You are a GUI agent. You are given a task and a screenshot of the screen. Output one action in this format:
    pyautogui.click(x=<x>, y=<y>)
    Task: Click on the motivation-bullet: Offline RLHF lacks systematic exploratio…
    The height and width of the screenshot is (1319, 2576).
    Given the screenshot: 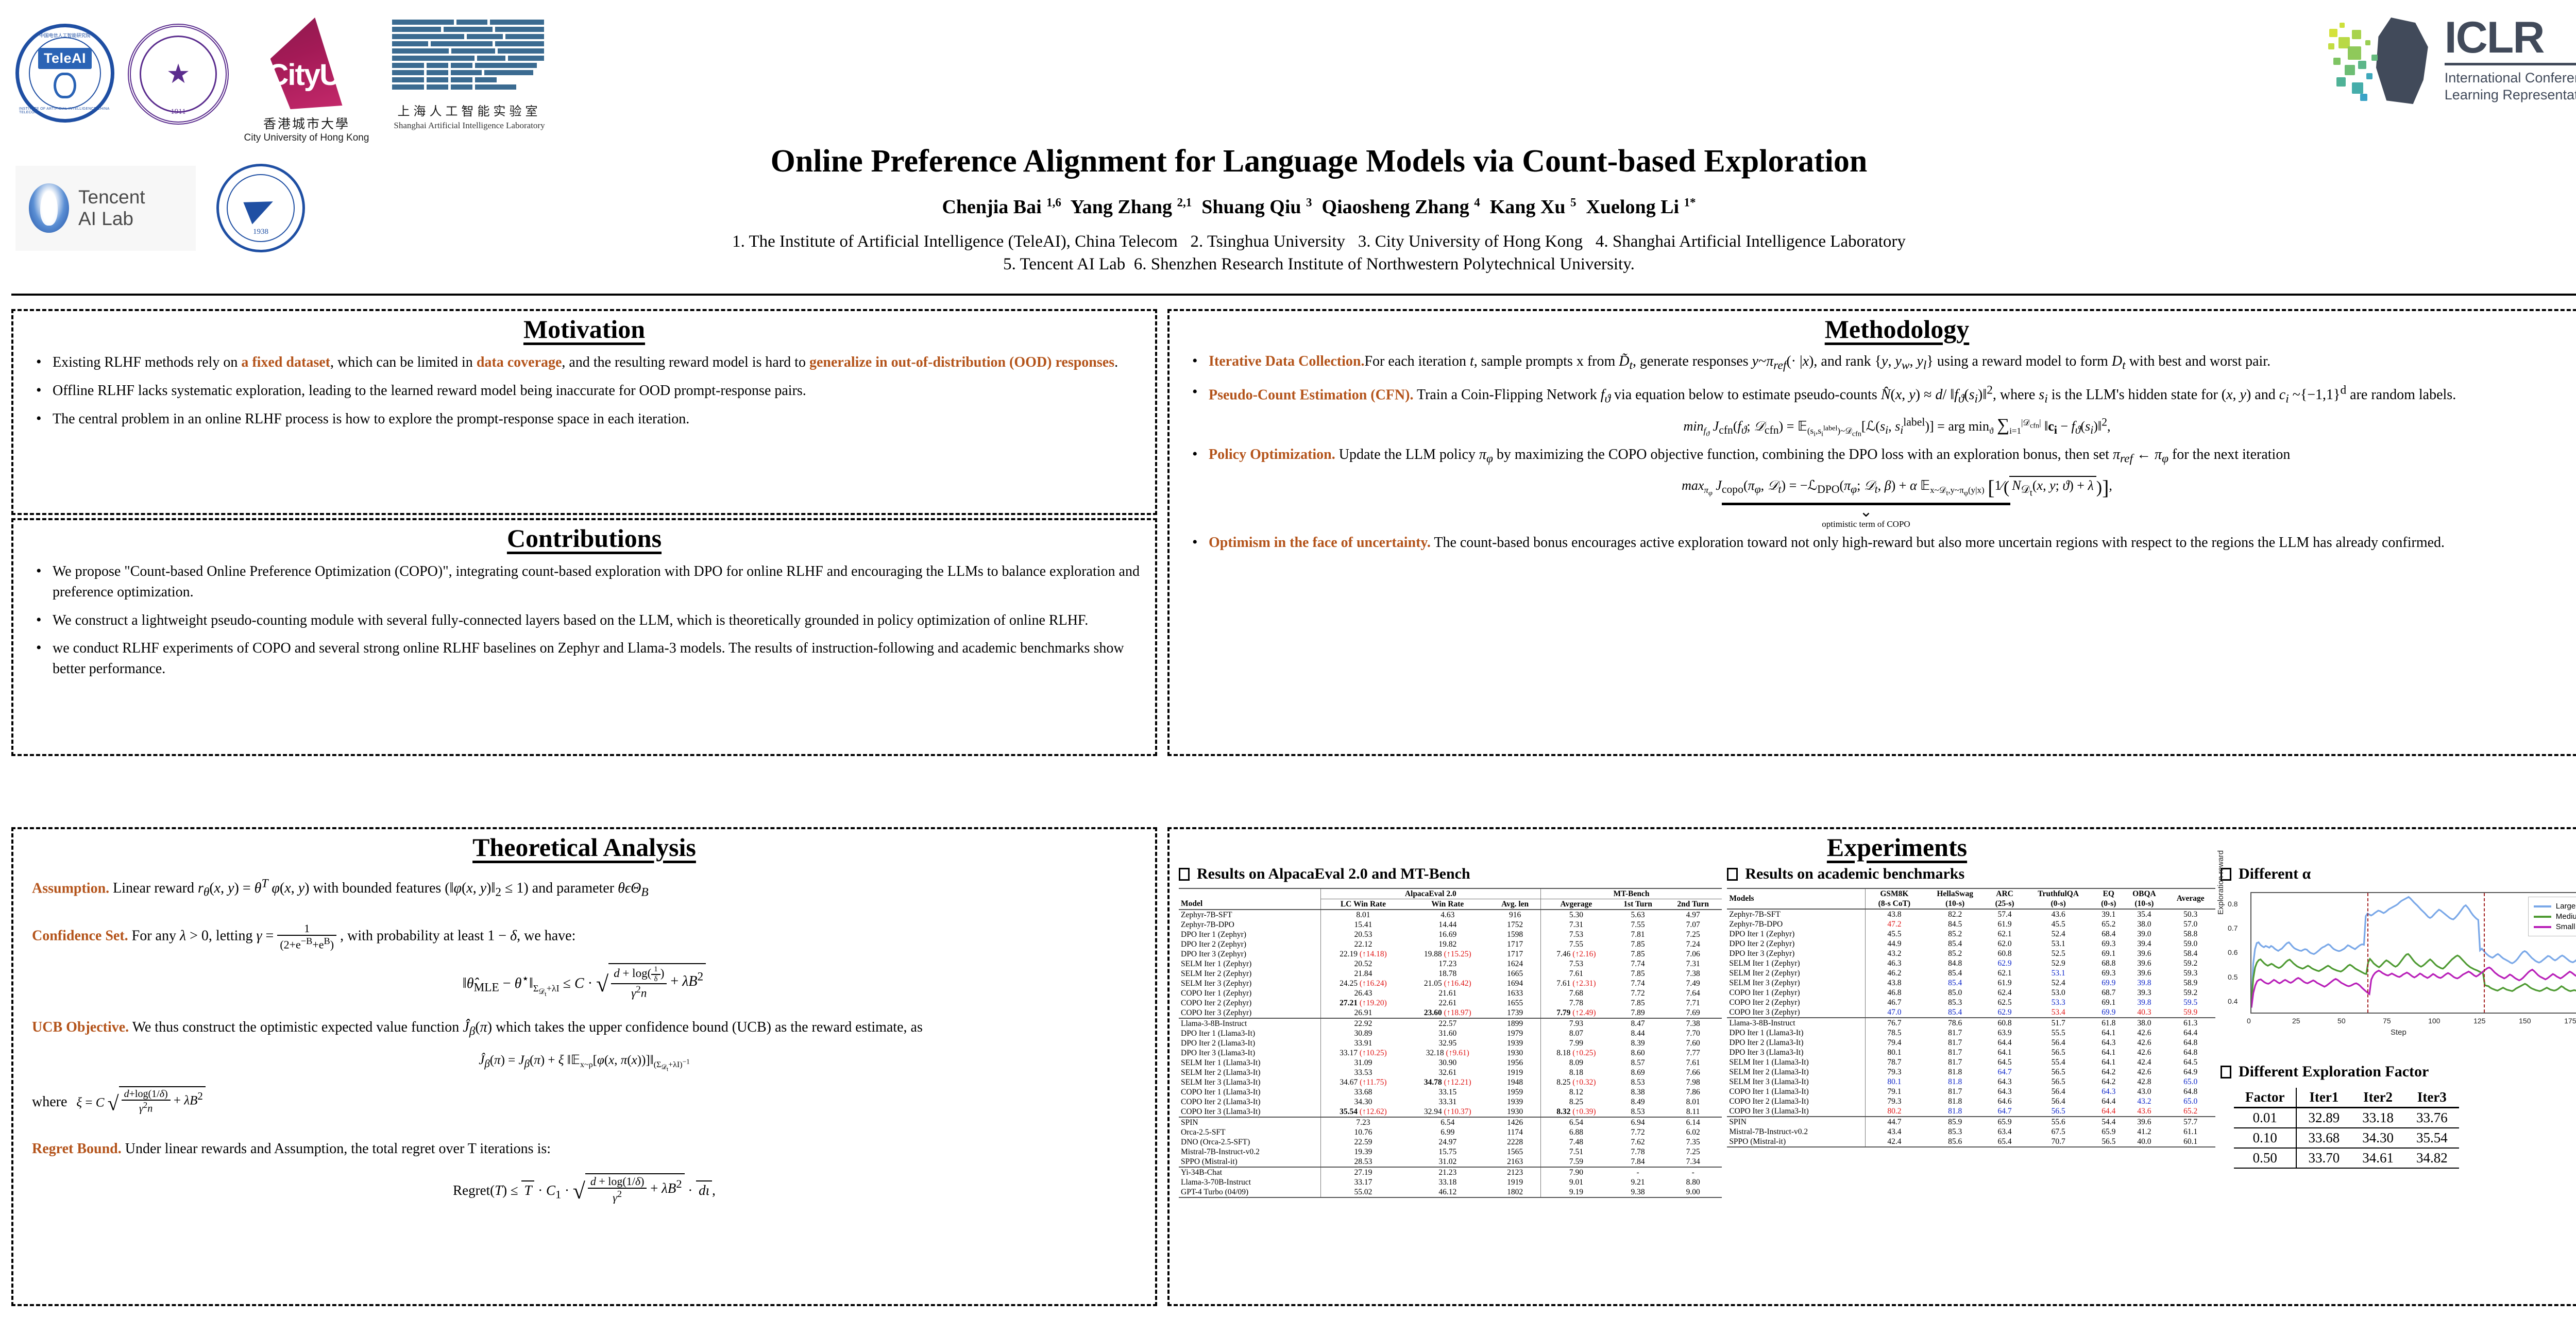 What is the action you would take?
    pyautogui.click(x=586, y=391)
    